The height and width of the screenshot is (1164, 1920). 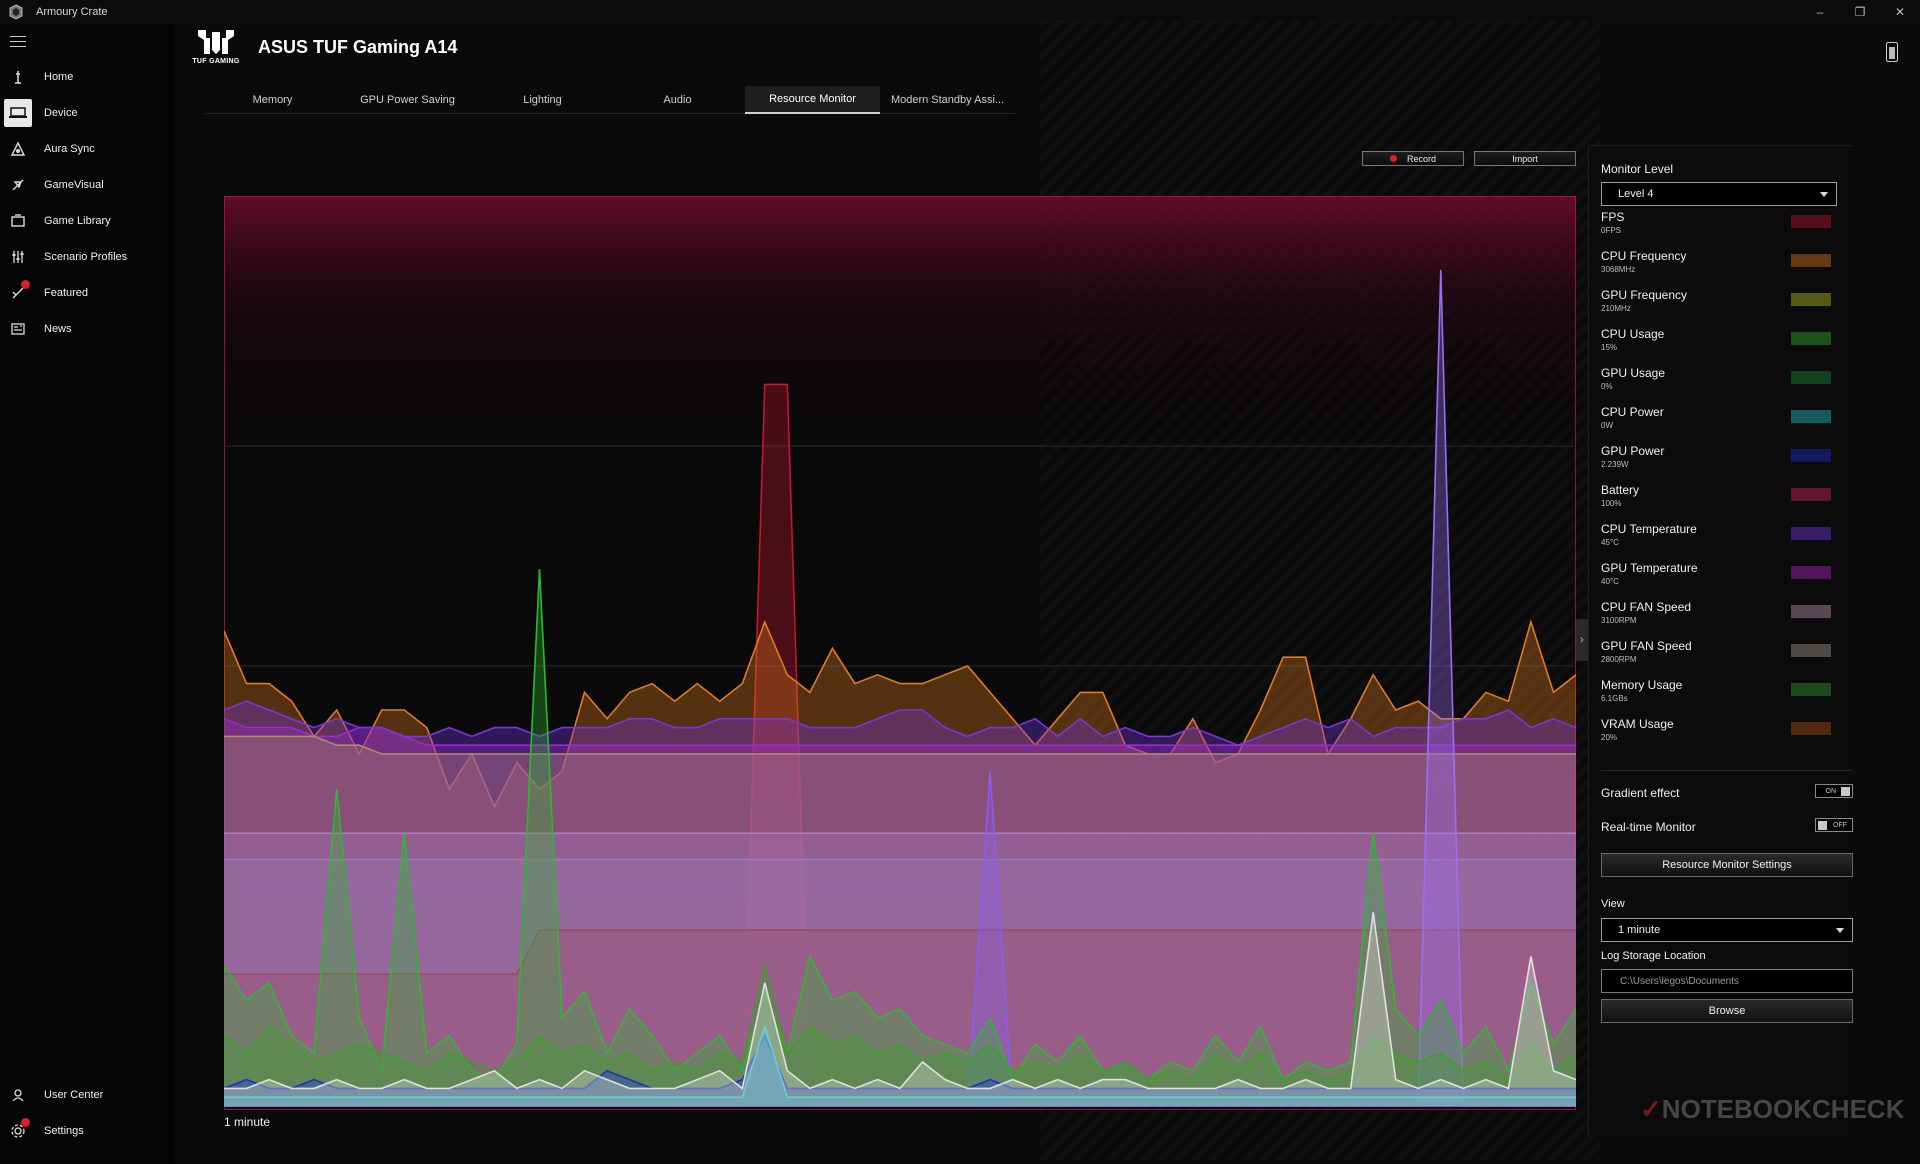 I want to click on panel-collapse-button: ›, so click(x=1582, y=640).